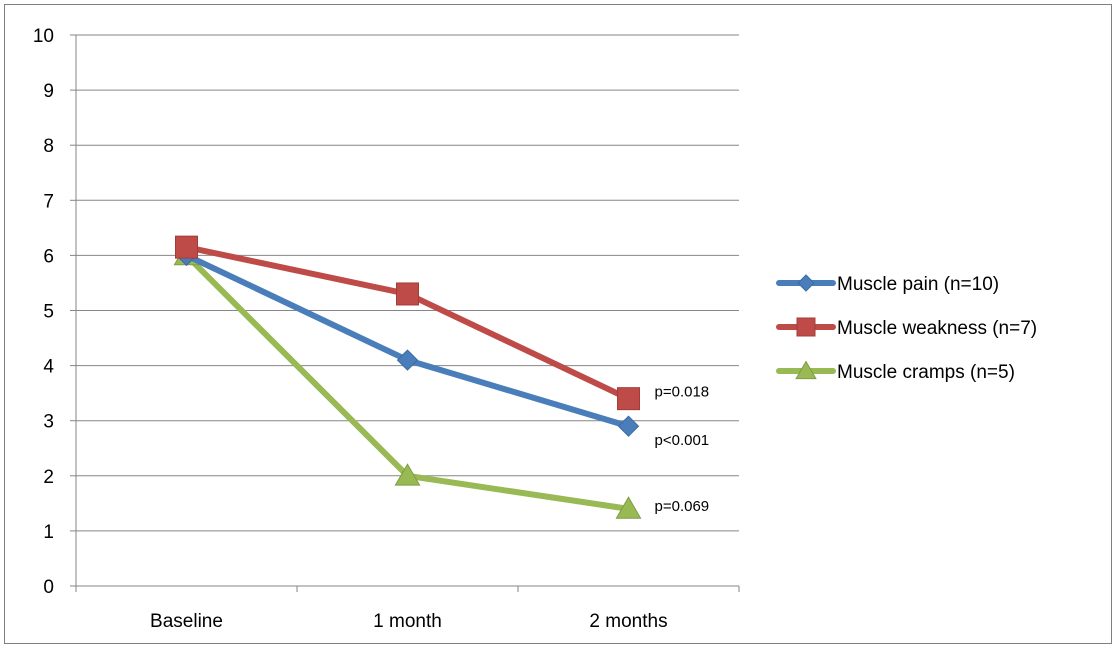  What do you see at coordinates (48, 532) in the screenshot?
I see `y-tick-label-1: 1` at bounding box center [48, 532].